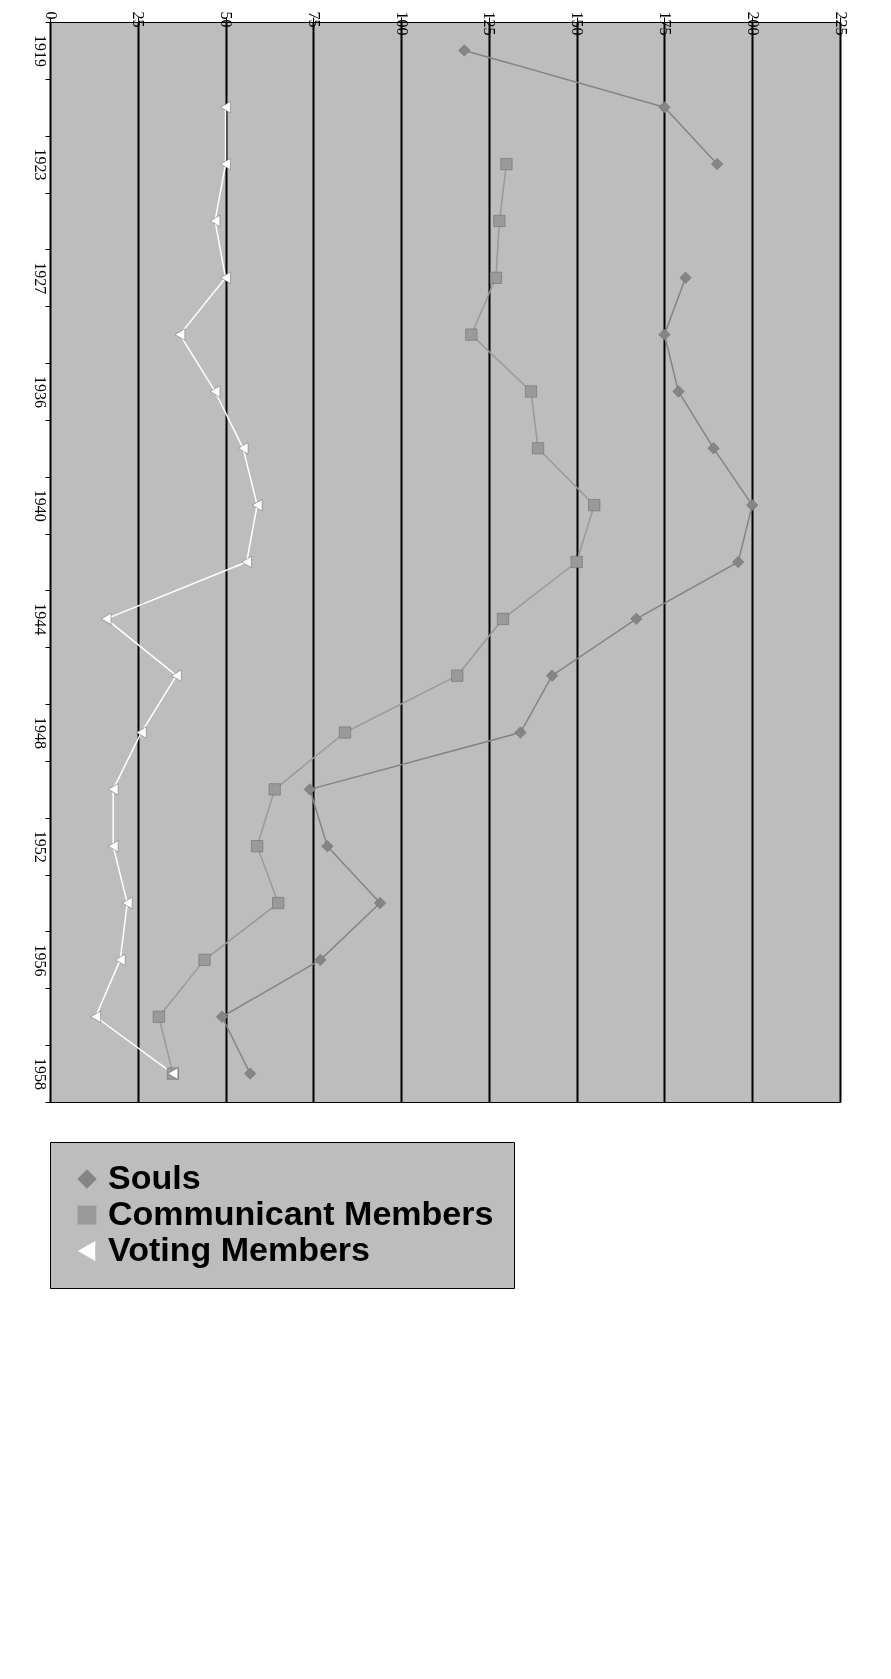  What do you see at coordinates (40, 619) in the screenshot?
I see `y-tick-label: 1944` at bounding box center [40, 619].